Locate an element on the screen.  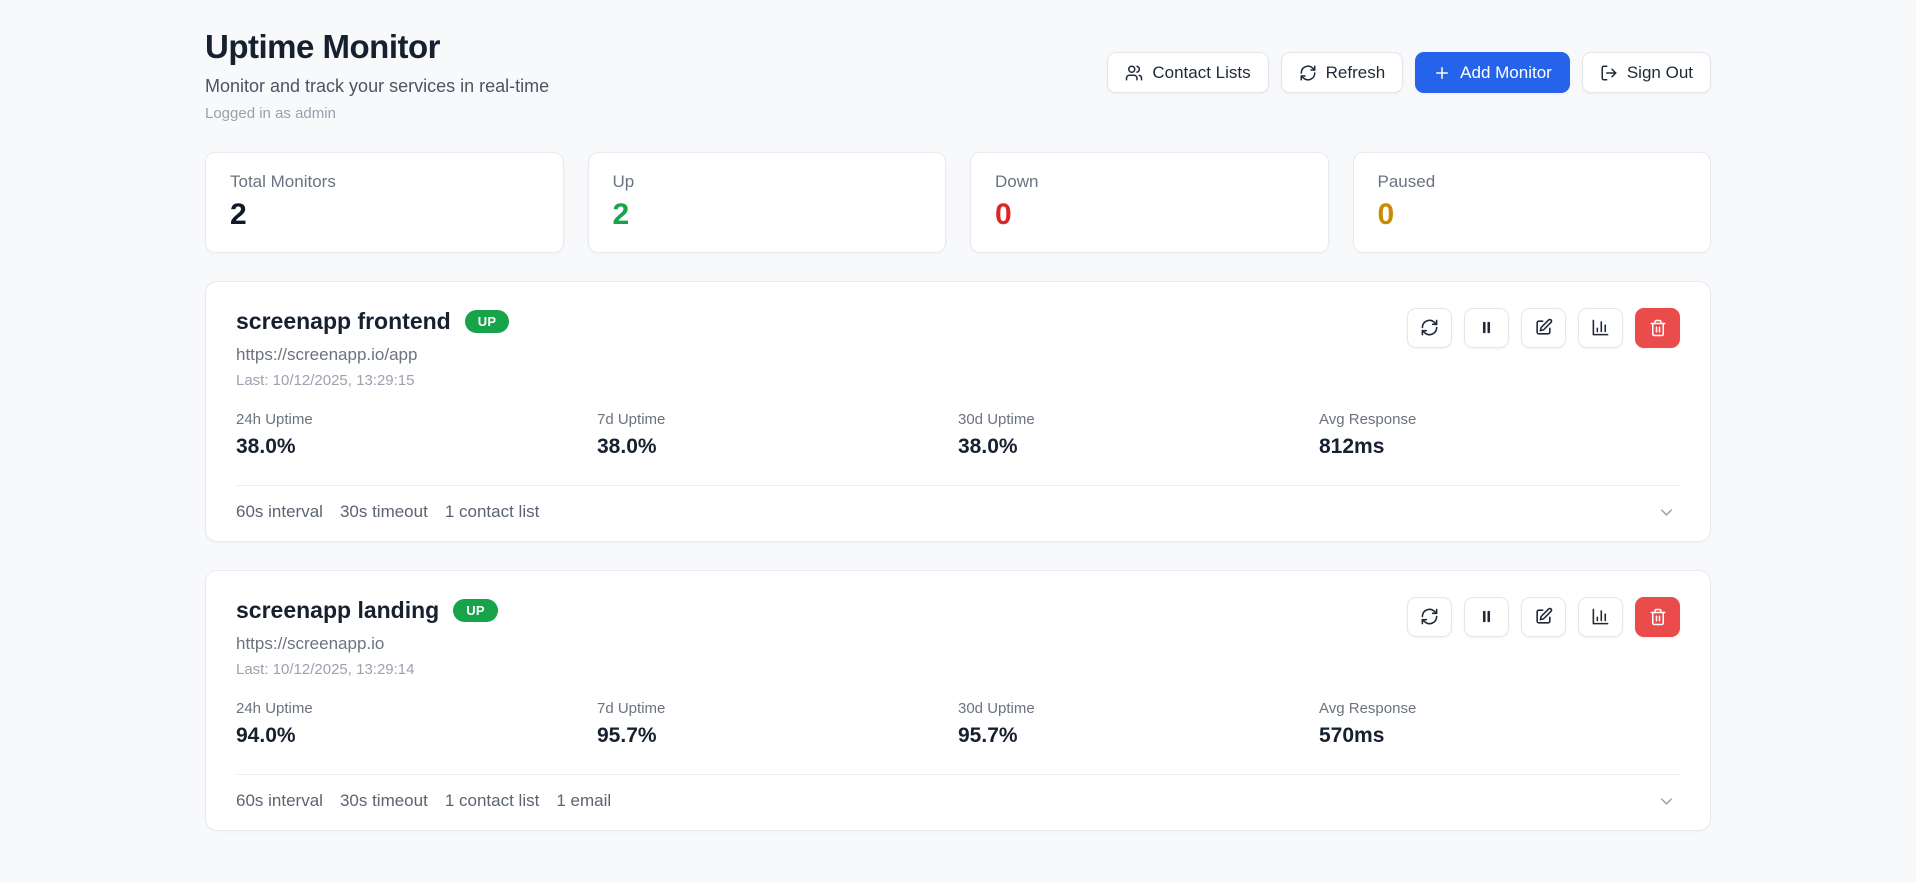
monitor-title-row: screenapp frontend UP is located at coordinates (373, 321).